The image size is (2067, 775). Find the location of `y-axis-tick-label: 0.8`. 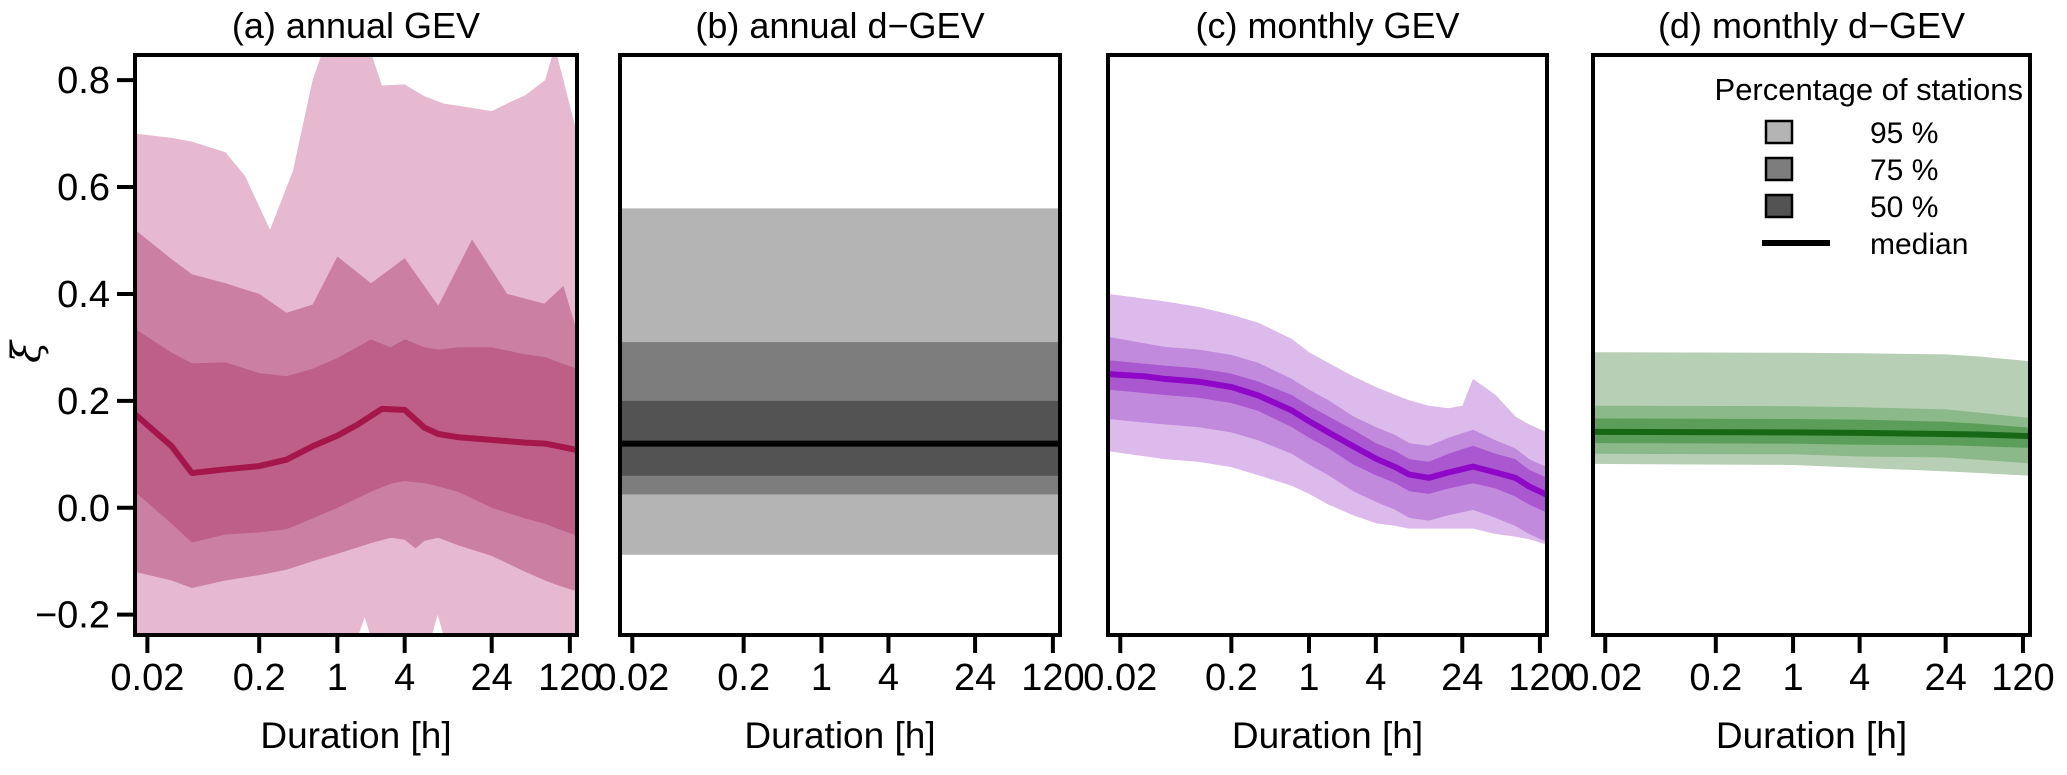

y-axis-tick-label: 0.8 is located at coordinates (83, 81).